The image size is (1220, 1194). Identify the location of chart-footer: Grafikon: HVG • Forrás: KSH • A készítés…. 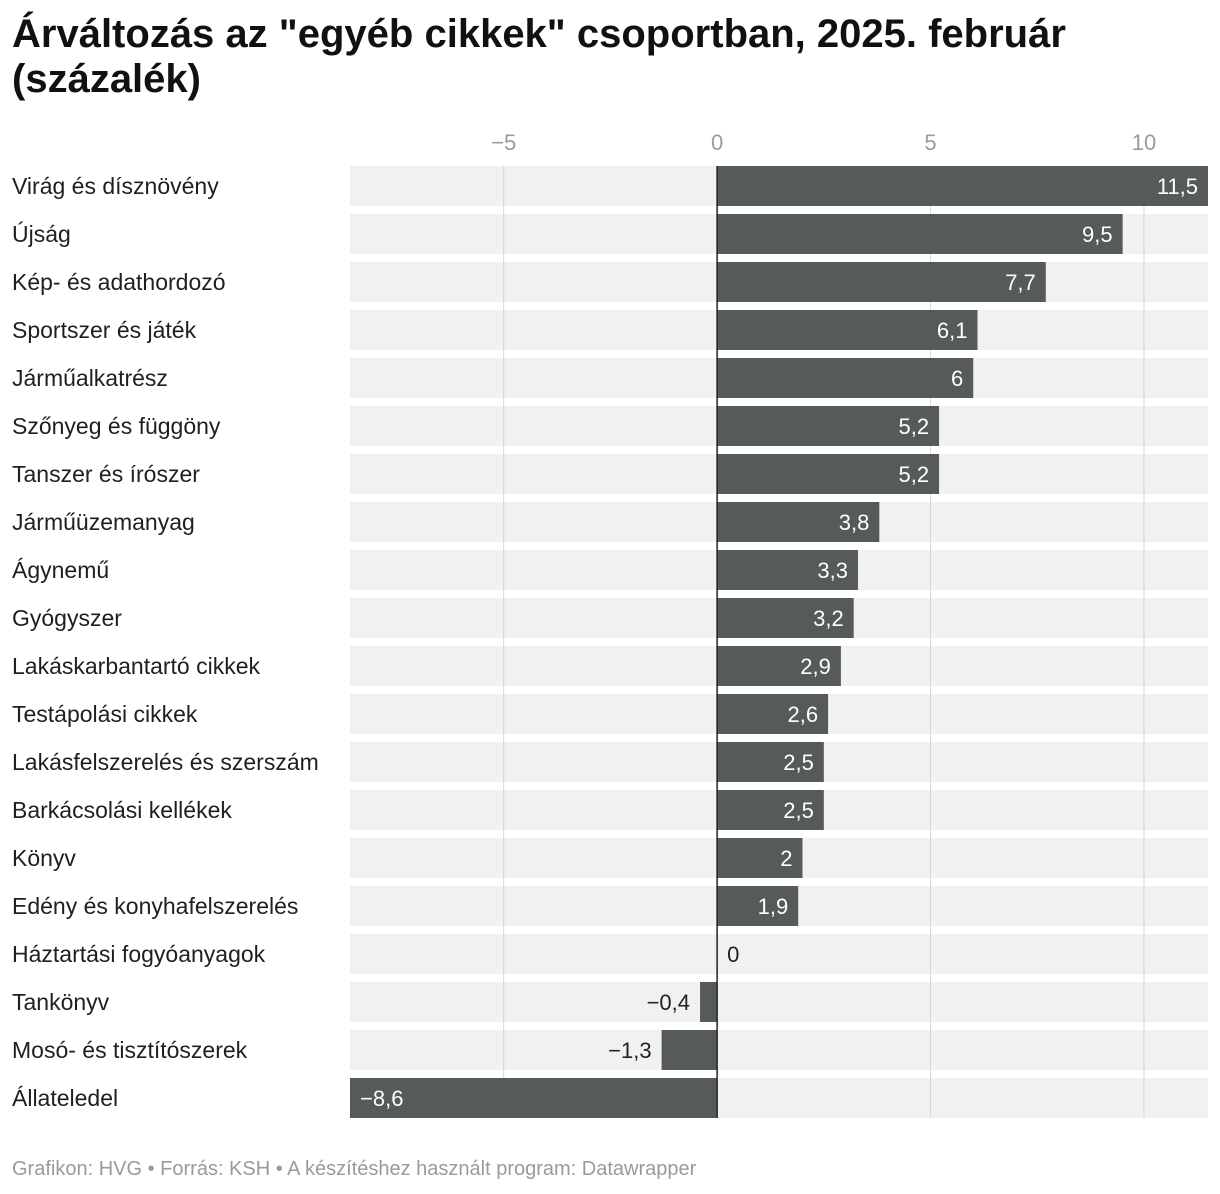
(354, 1169).